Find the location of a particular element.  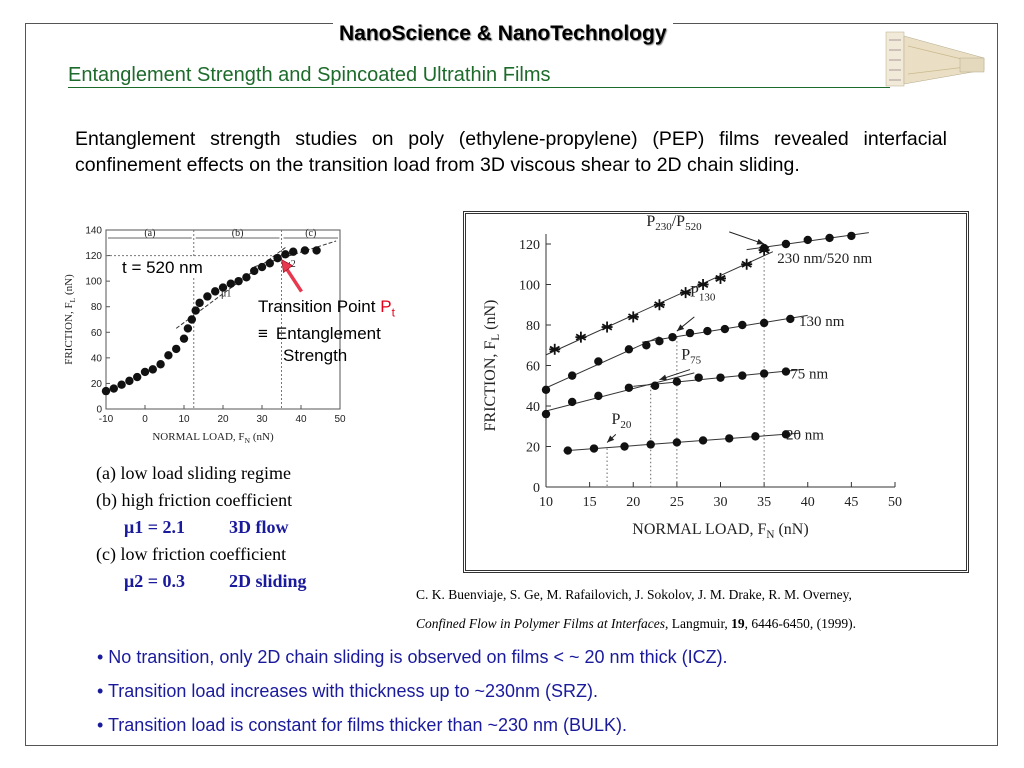

right-x-tick-label: 10 is located at coordinates (546, 502).